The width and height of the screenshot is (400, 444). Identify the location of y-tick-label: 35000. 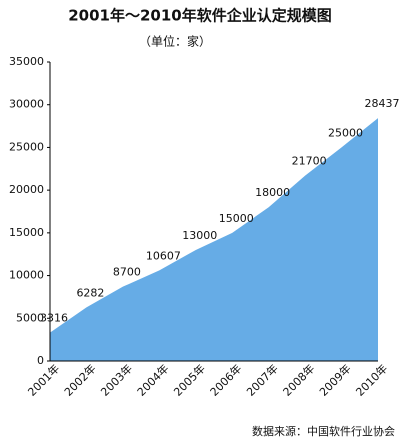
(26, 61).